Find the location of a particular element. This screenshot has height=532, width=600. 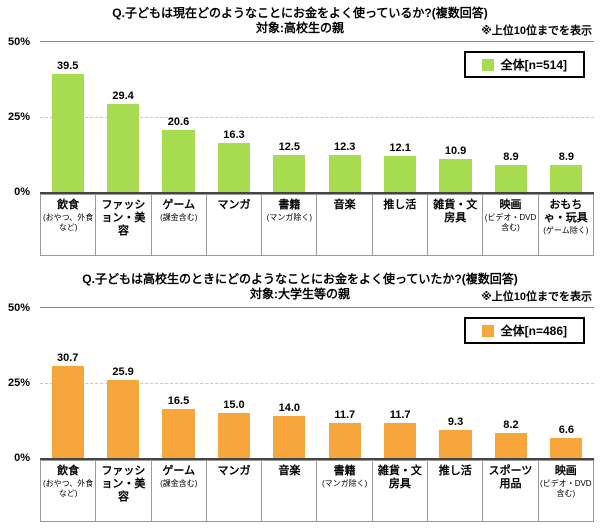

bar-value-label: 12.5 is located at coordinates (289, 146).